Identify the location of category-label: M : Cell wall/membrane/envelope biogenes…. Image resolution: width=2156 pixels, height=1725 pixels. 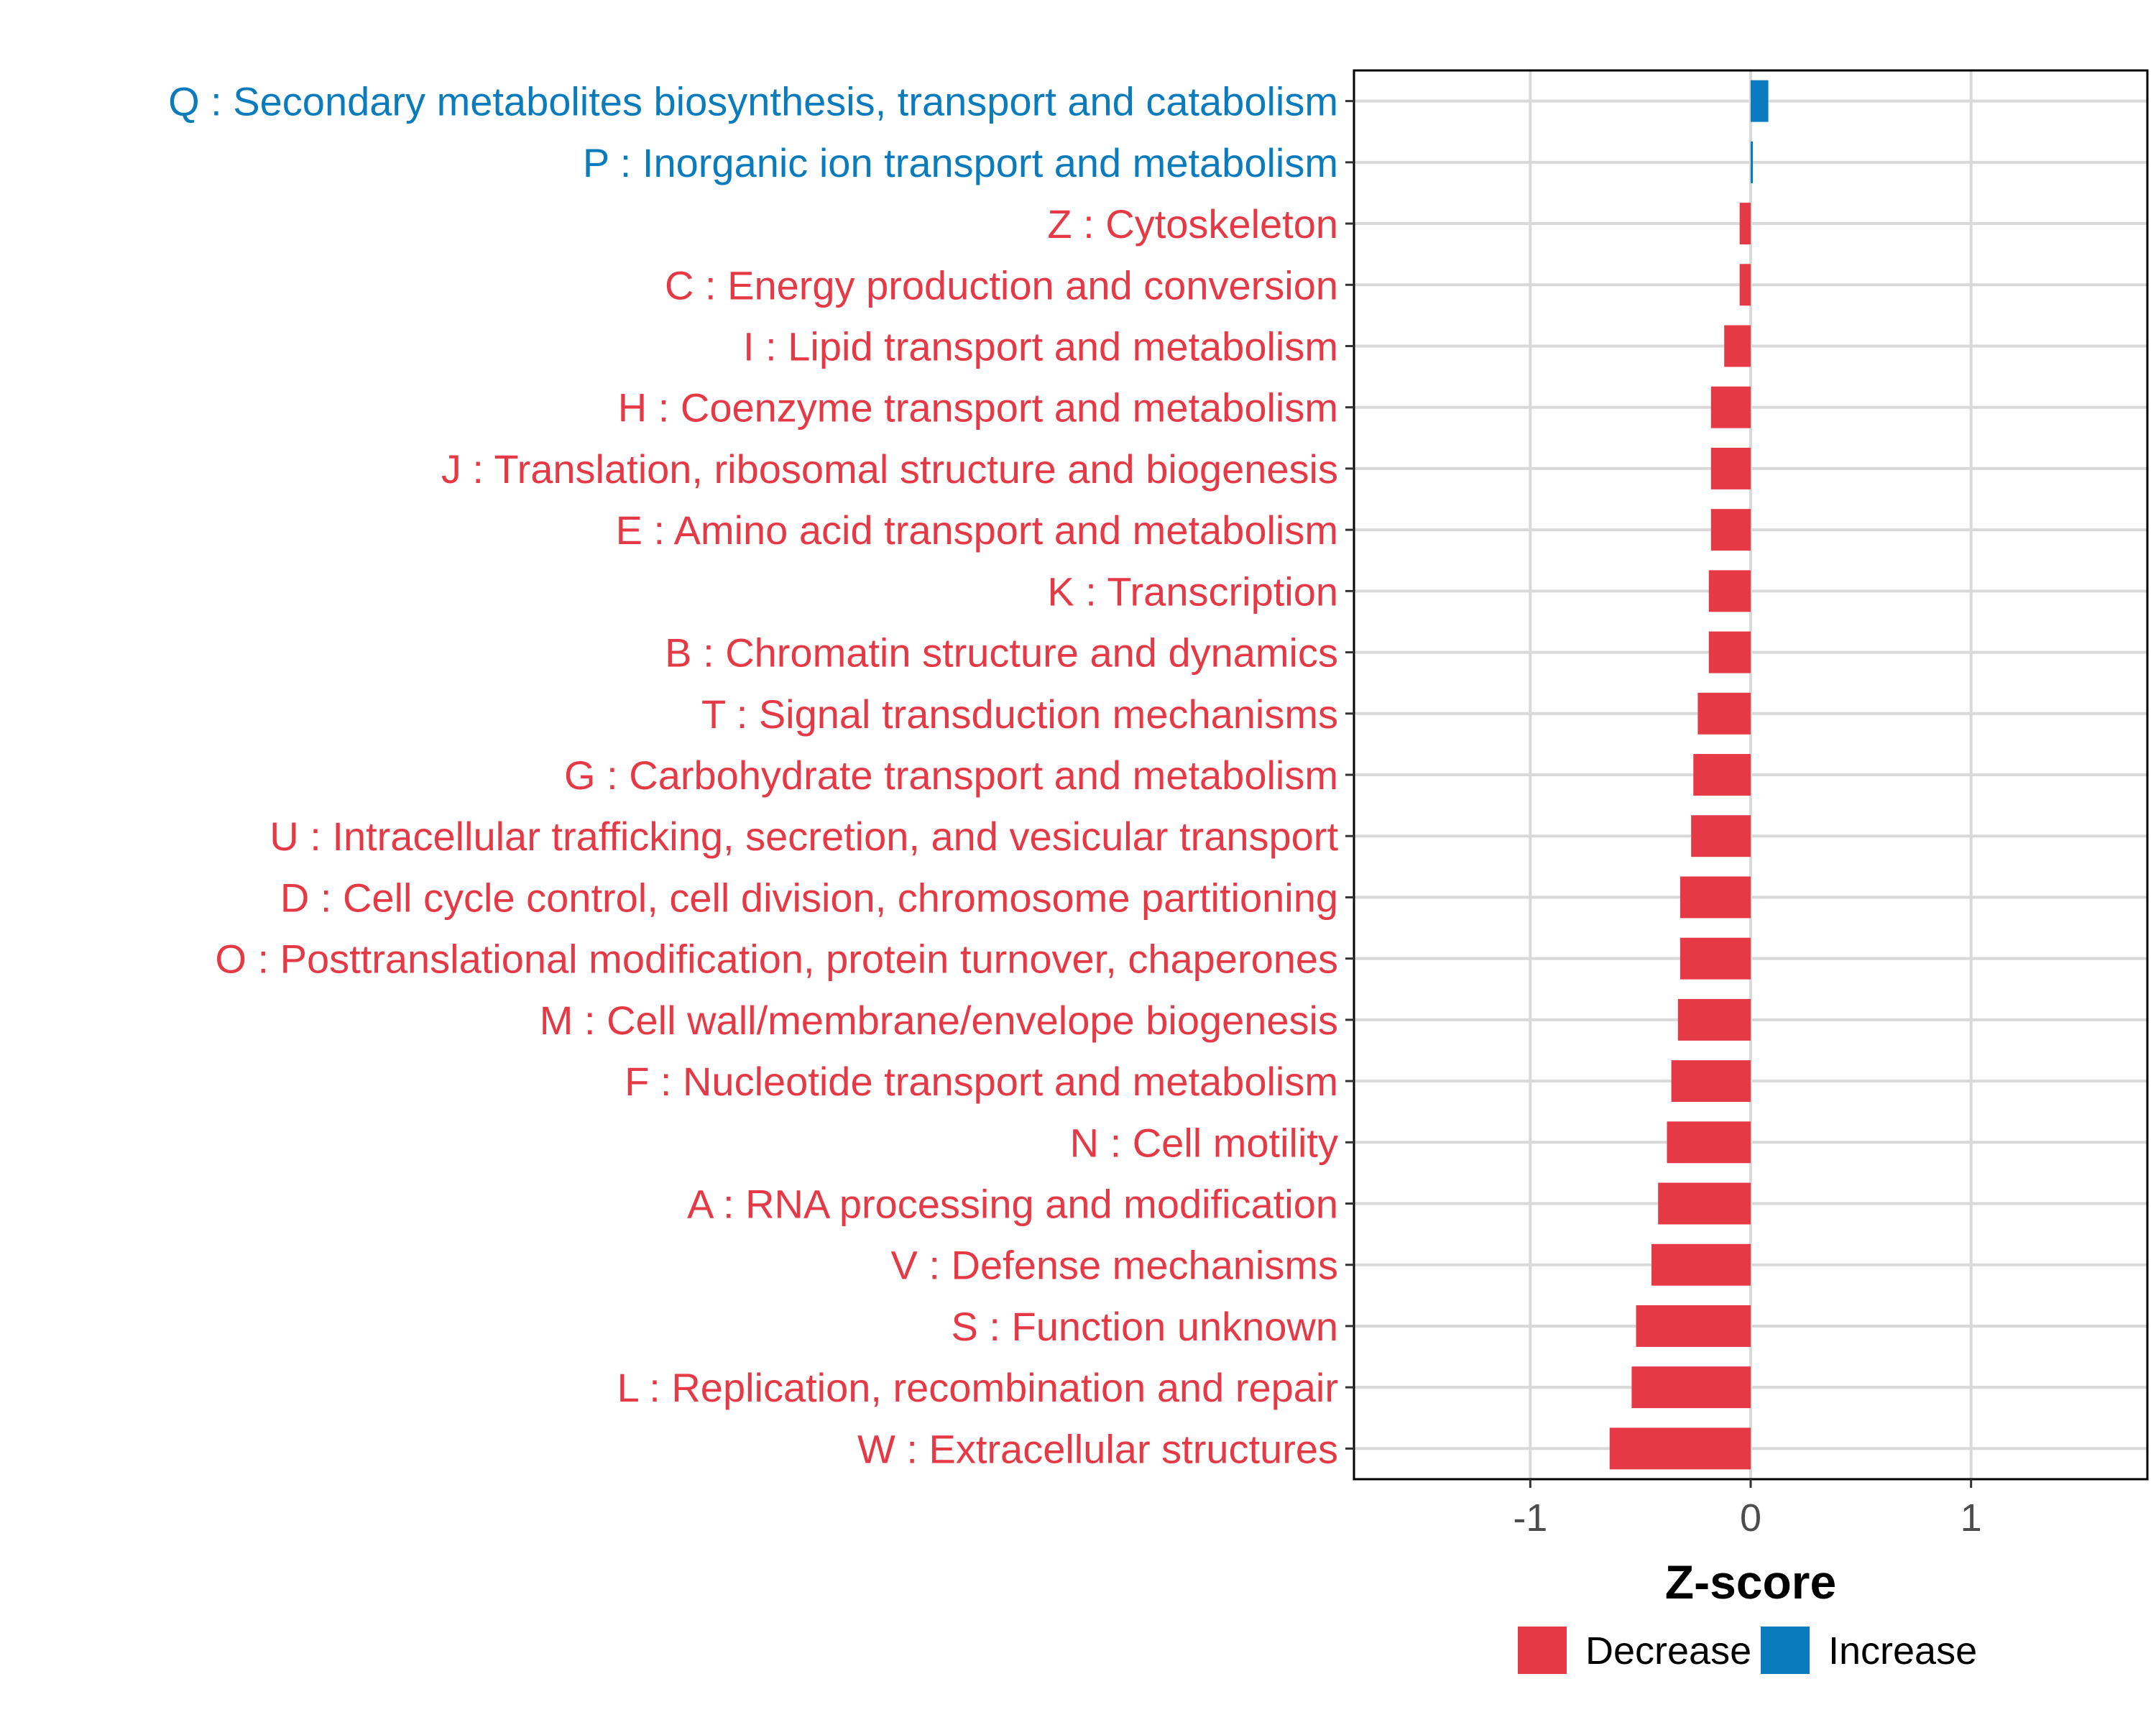
(939, 1020).